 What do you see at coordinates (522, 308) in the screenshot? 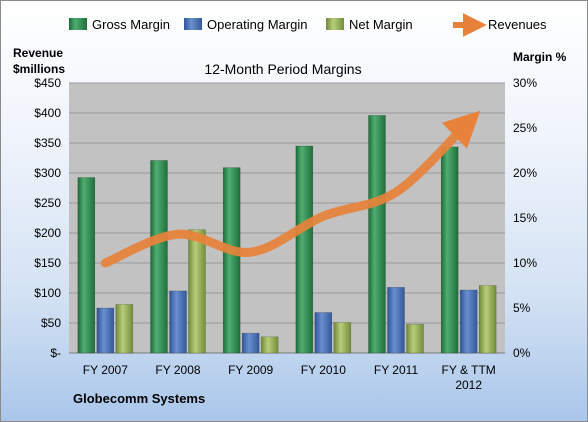
I see `right-tick-label: 5%` at bounding box center [522, 308].